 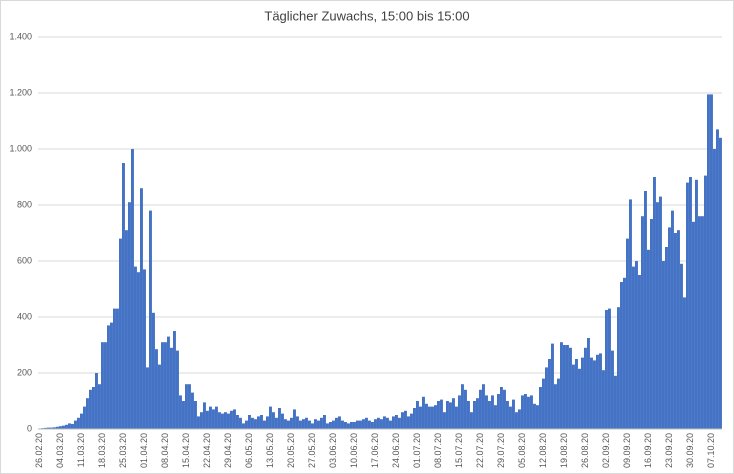 I want to click on x-tick-label: 02.09.20, so click(x=606, y=450).